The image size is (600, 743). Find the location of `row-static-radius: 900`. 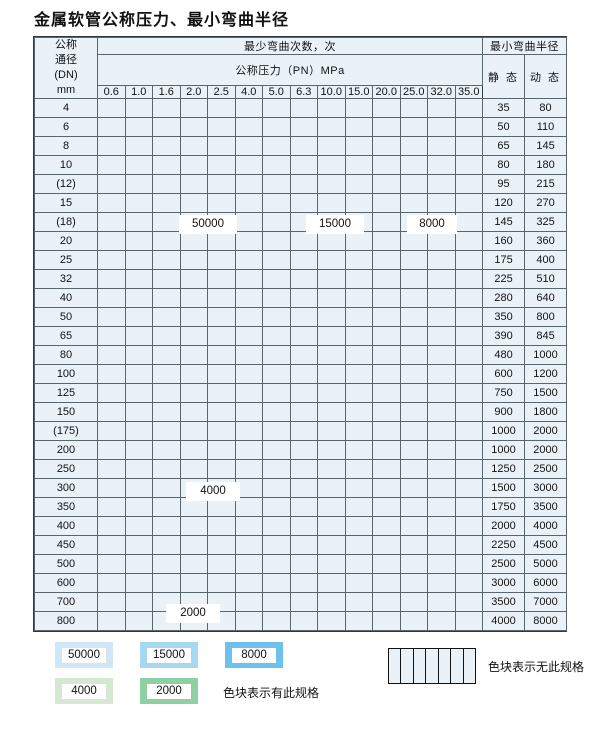

row-static-radius: 900 is located at coordinates (504, 412).